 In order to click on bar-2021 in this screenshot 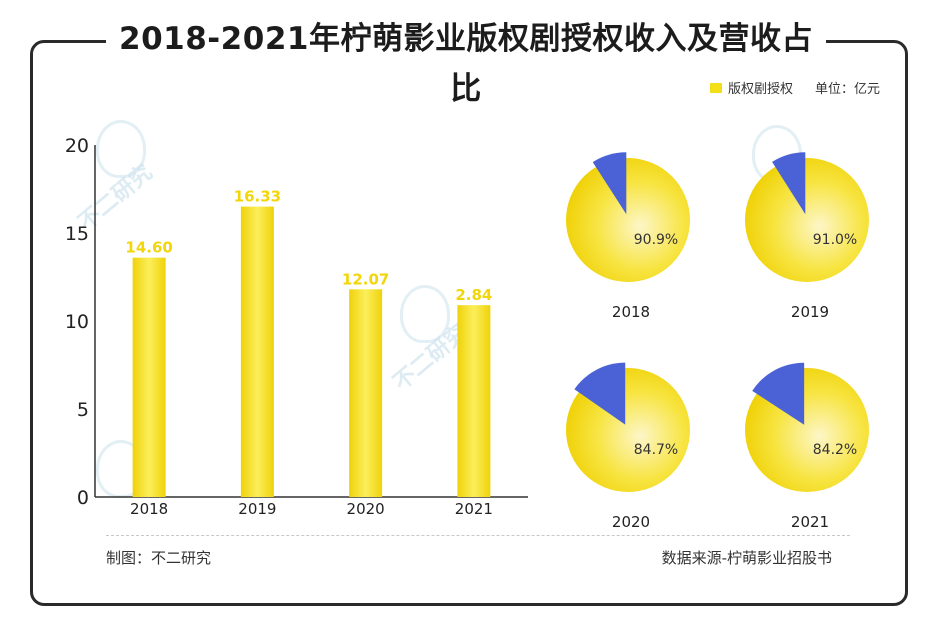, I will do `click(474, 401)`.